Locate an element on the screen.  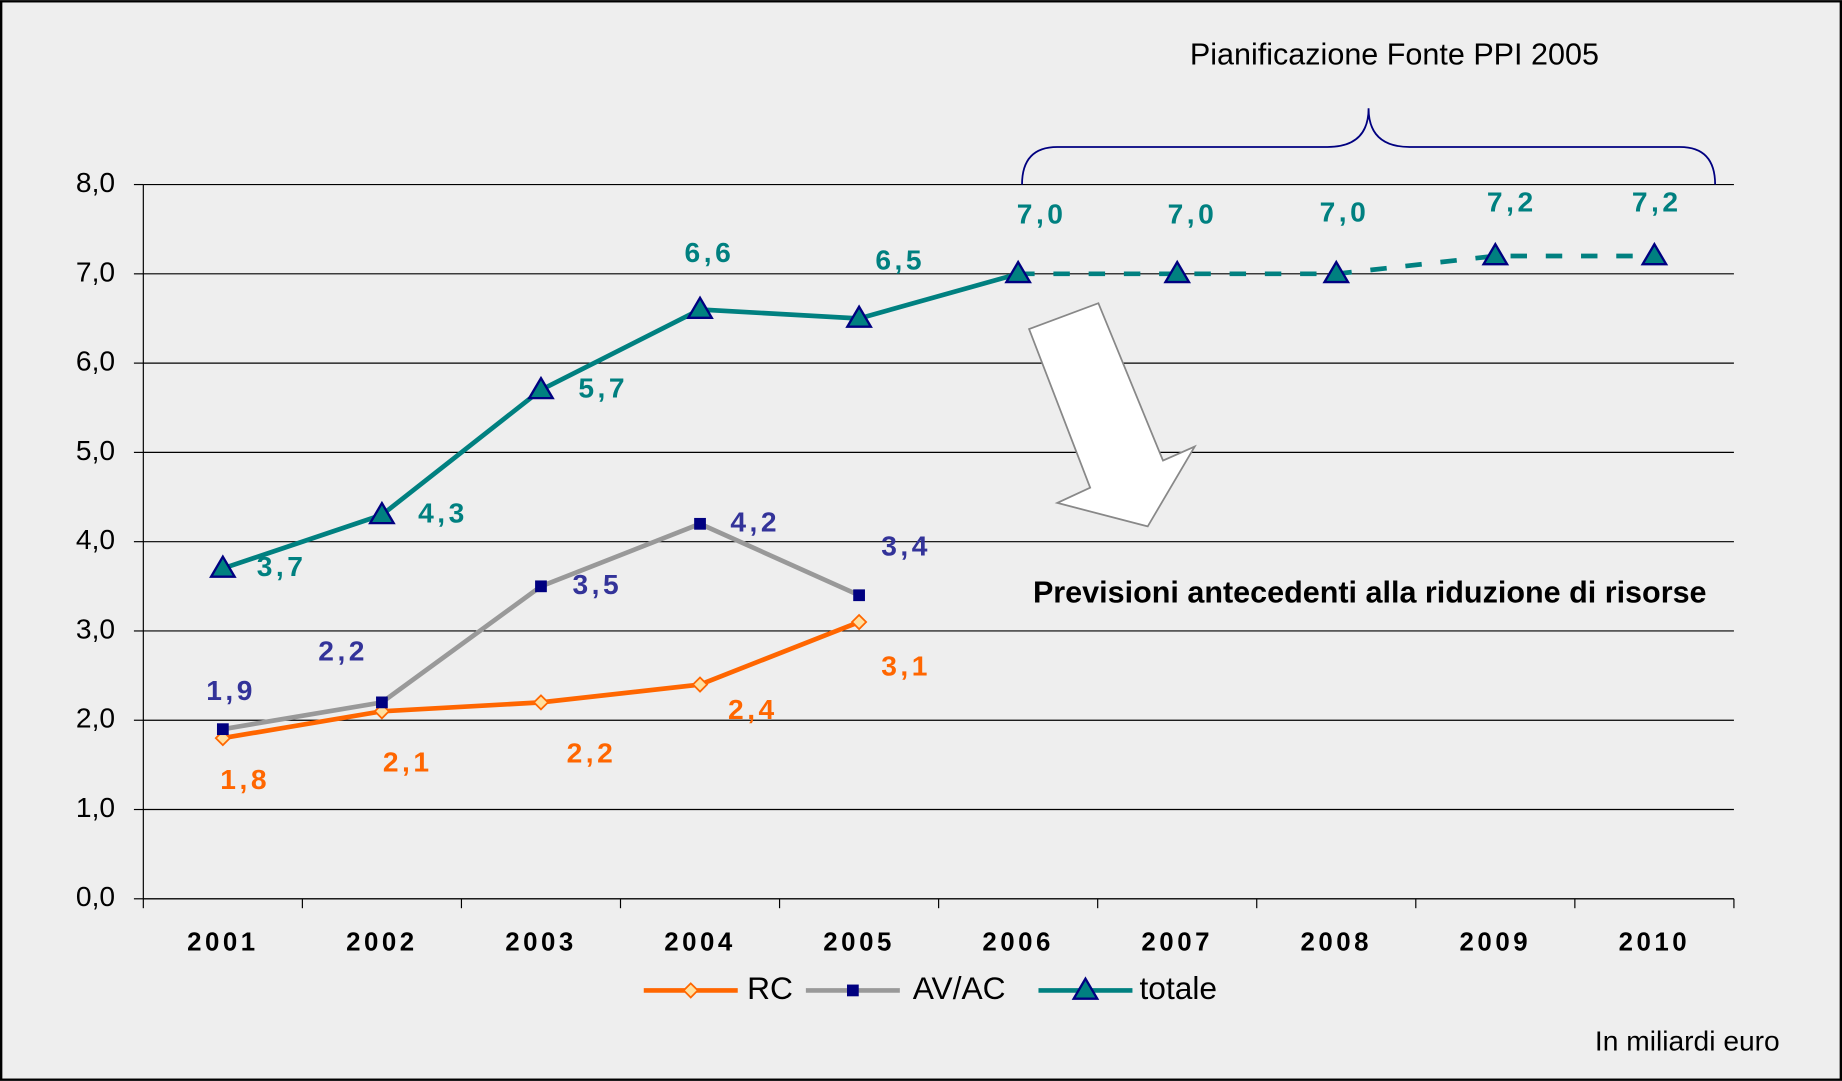
arrow is located at coordinates (1112, 415).